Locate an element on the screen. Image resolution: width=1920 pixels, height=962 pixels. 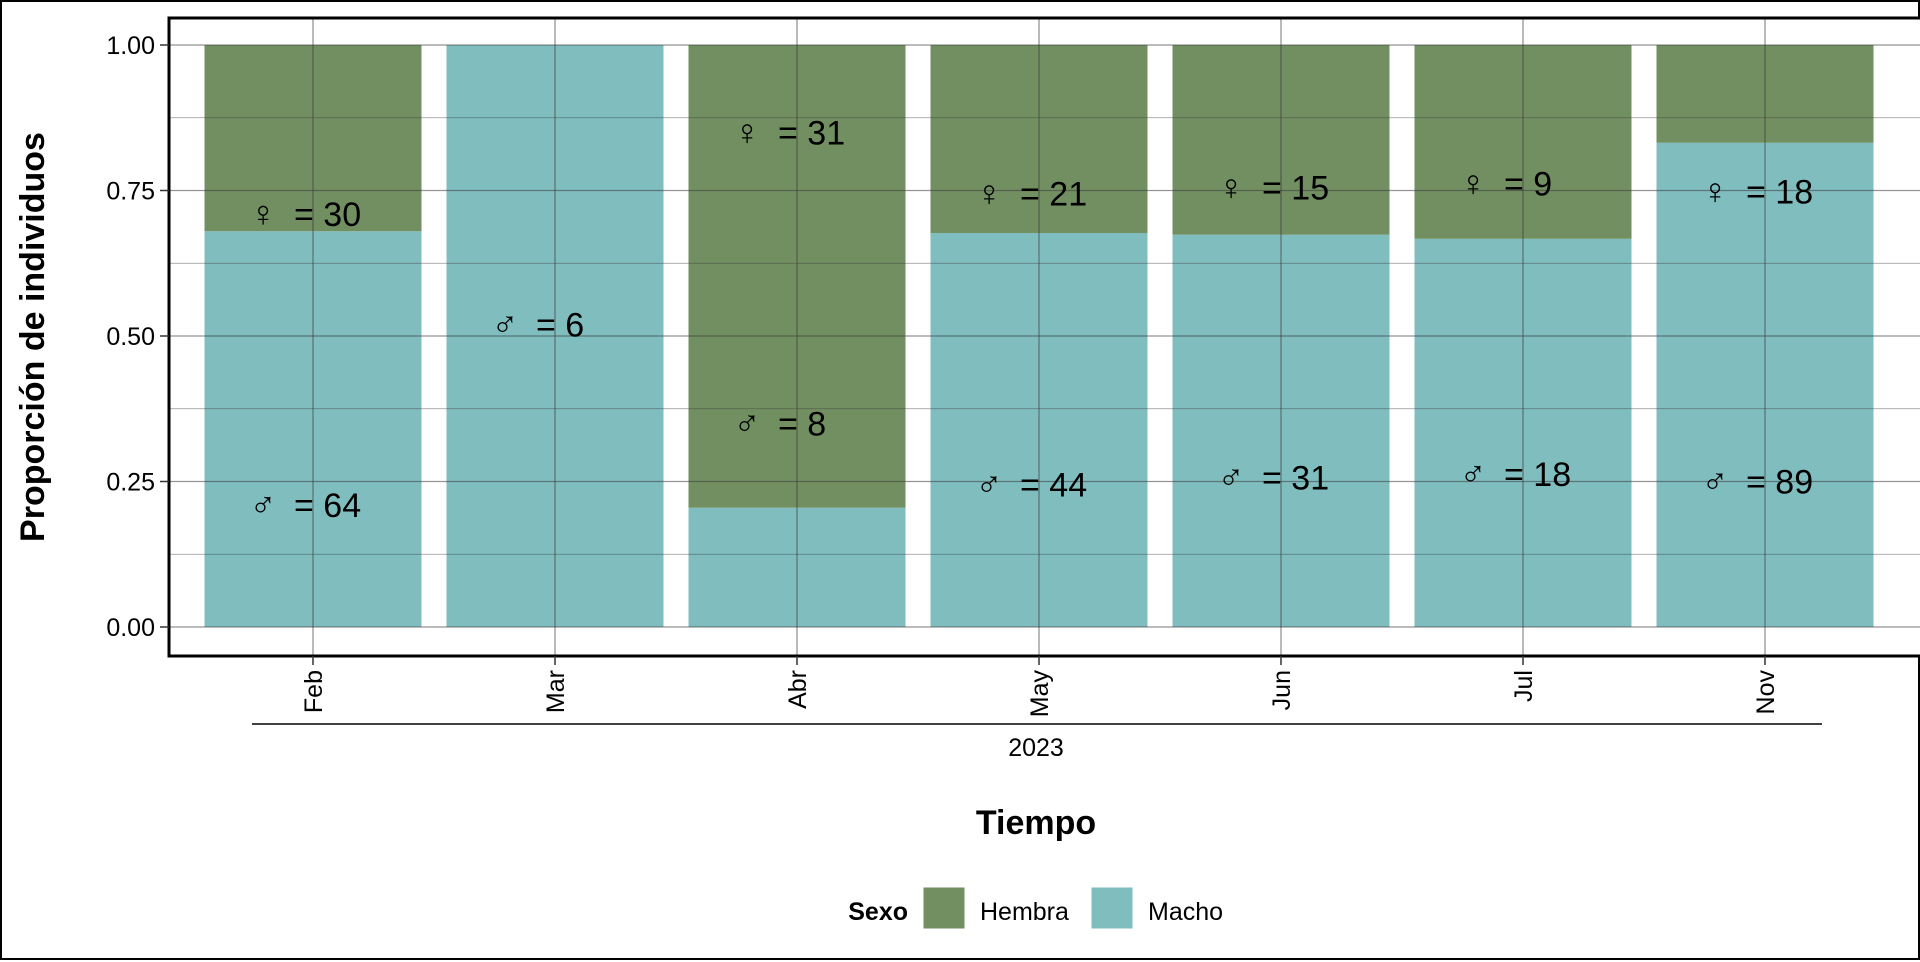
bar-label-hembra-may: ♀ = 21 is located at coordinates (1032, 192).